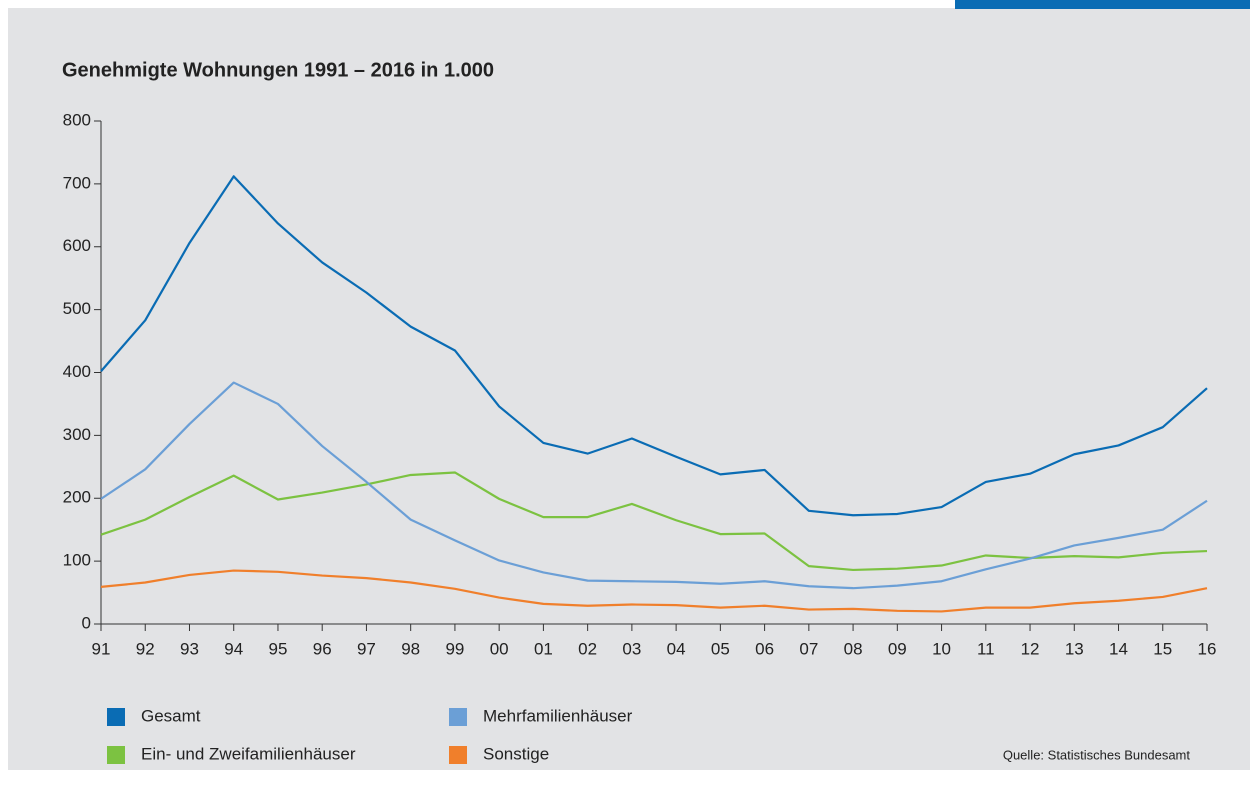  I want to click on y-tick-label: 500, so click(77, 308).